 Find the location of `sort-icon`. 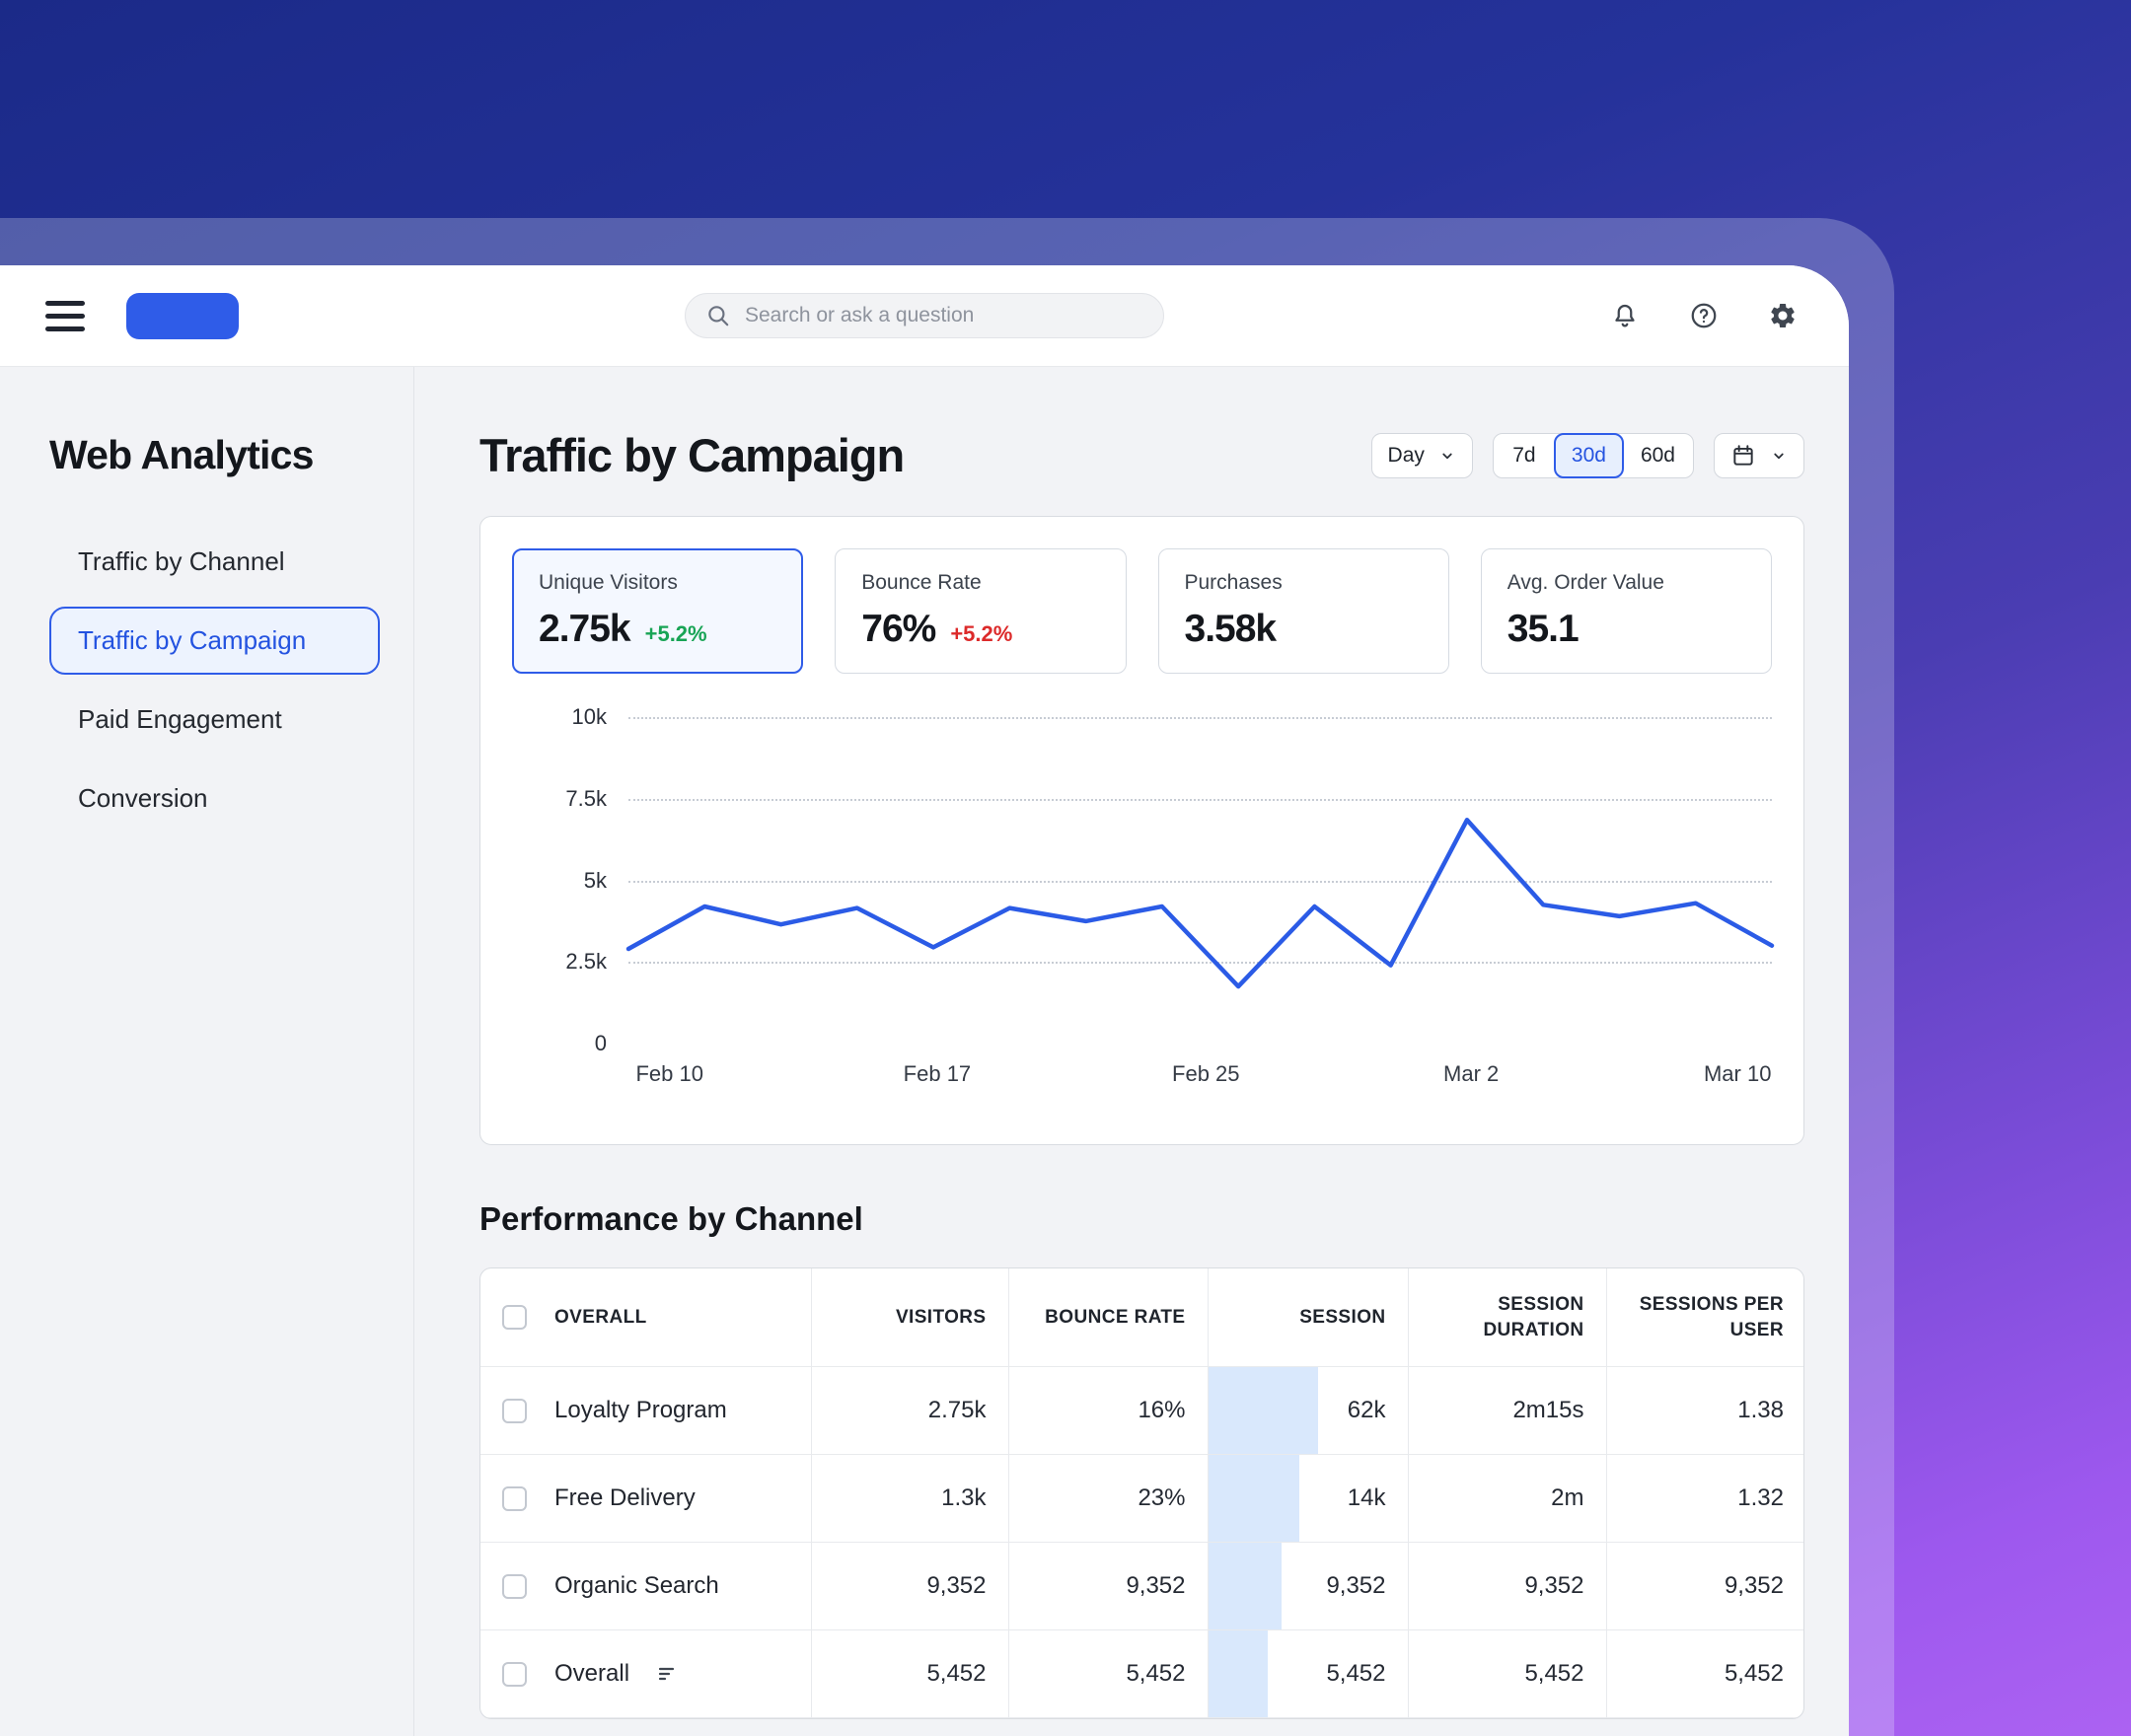

sort-icon is located at coordinates (667, 1674).